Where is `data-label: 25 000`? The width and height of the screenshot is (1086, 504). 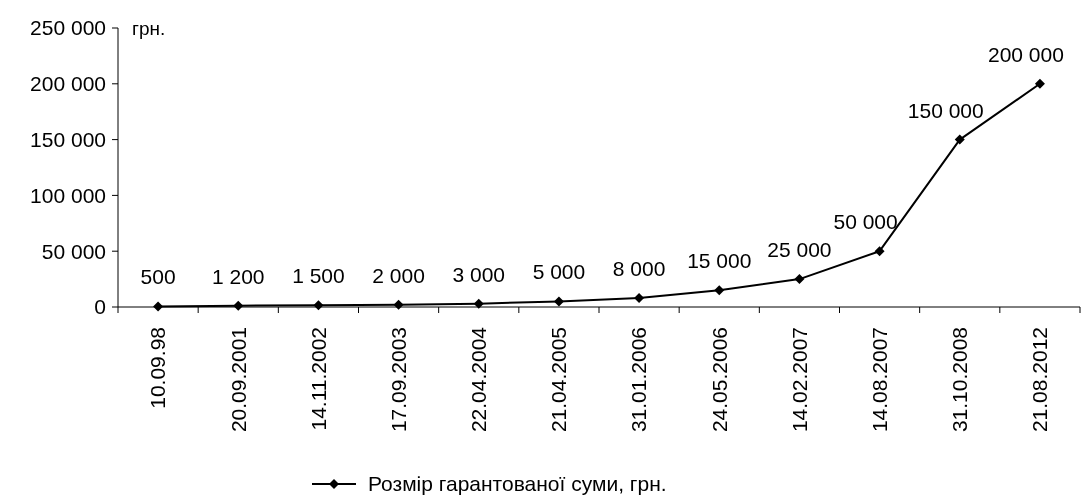 data-label: 25 000 is located at coordinates (799, 250).